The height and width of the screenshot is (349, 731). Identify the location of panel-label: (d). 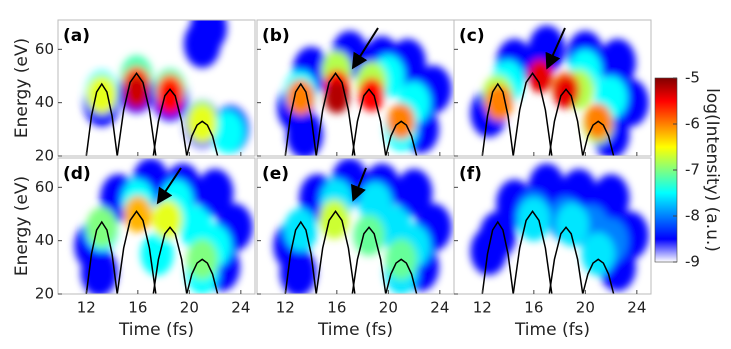
(77, 174).